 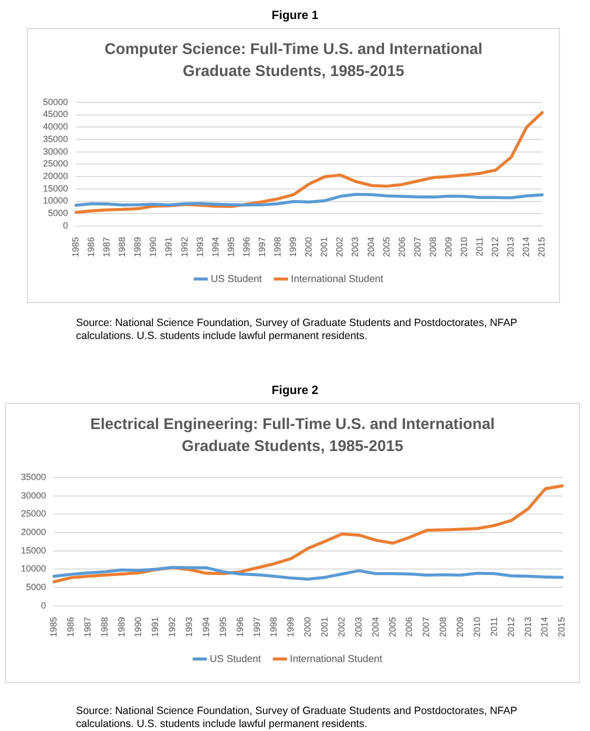 I want to click on chart-title: Electrical Engineering: Full-Time U.S. and International Graduate Students, 1985-2015, so click(x=292, y=436).